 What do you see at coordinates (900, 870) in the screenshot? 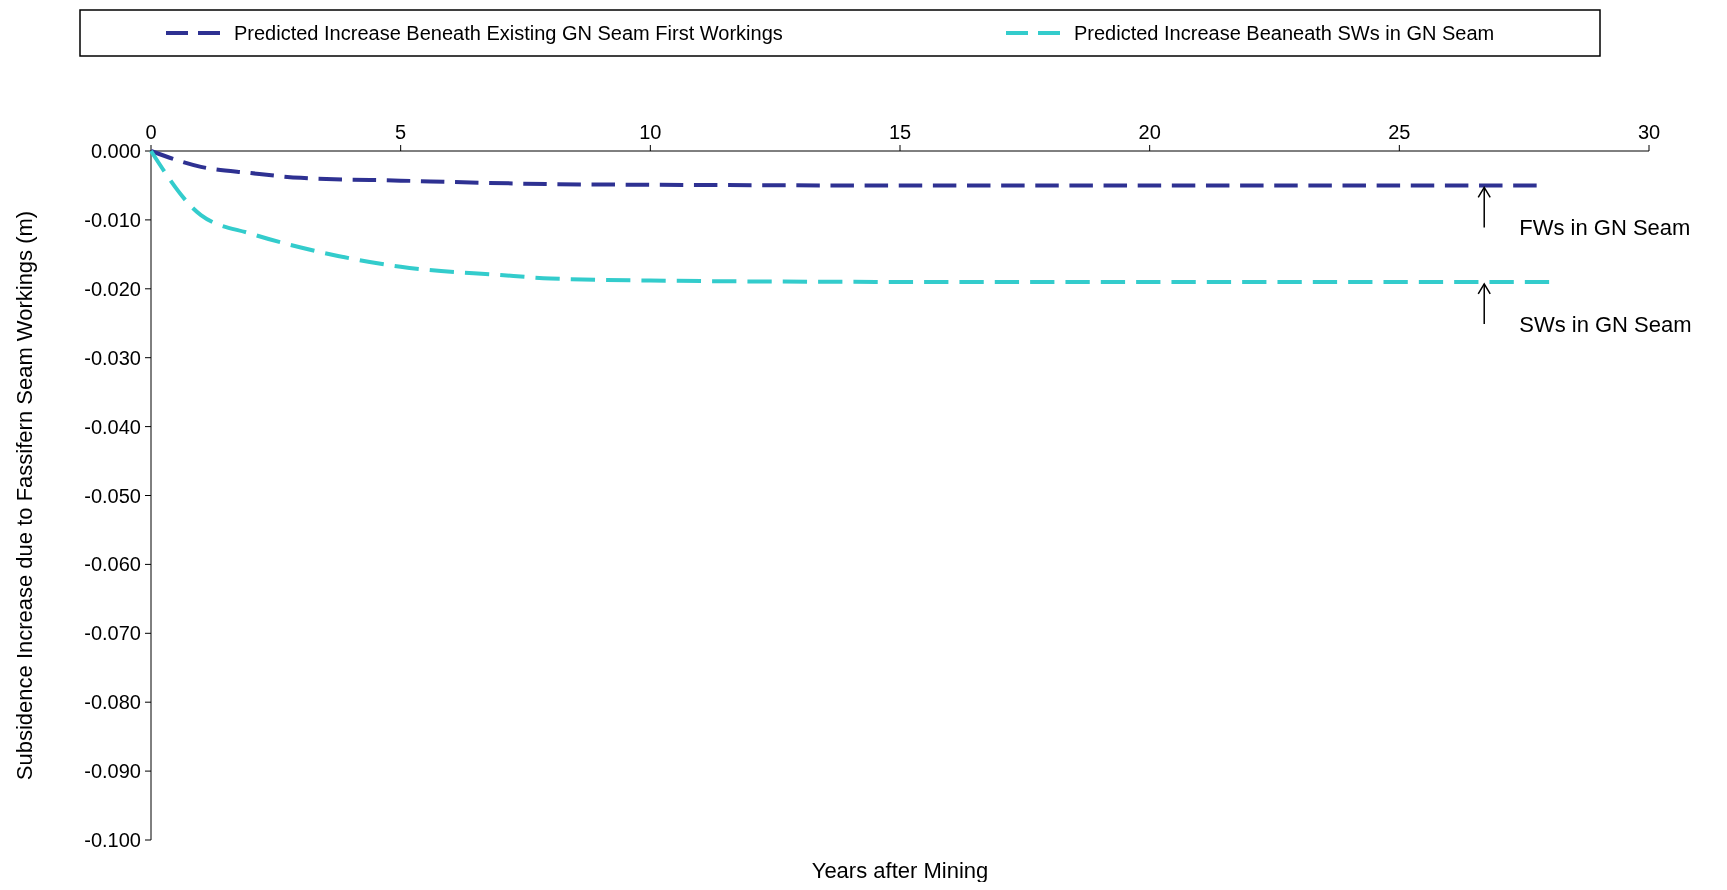
I see `x-axis-title: Years after Mining` at bounding box center [900, 870].